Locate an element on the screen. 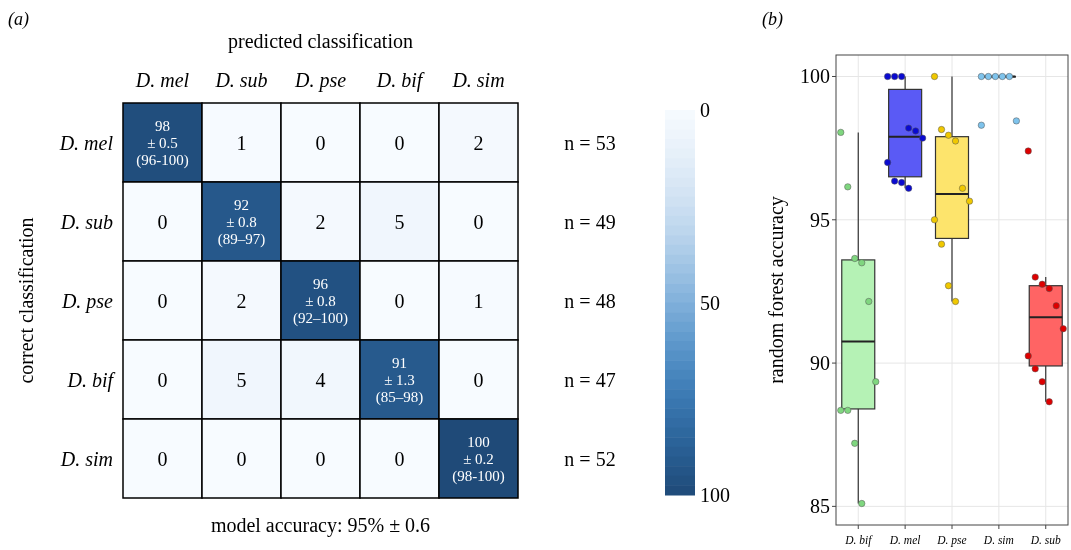 This screenshot has height=550, width=1071. y2-tick-label: n = 52 is located at coordinates (590, 458).